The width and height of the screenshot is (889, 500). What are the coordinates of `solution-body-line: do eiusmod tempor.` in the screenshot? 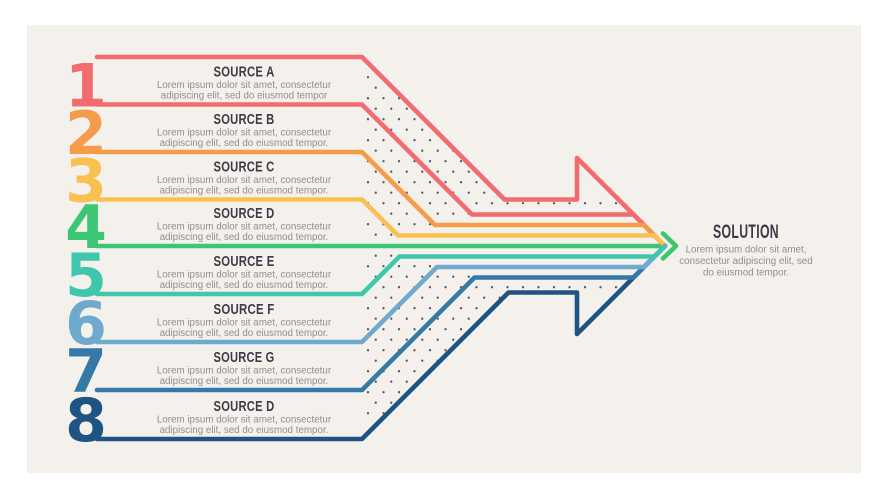 It's located at (746, 273).